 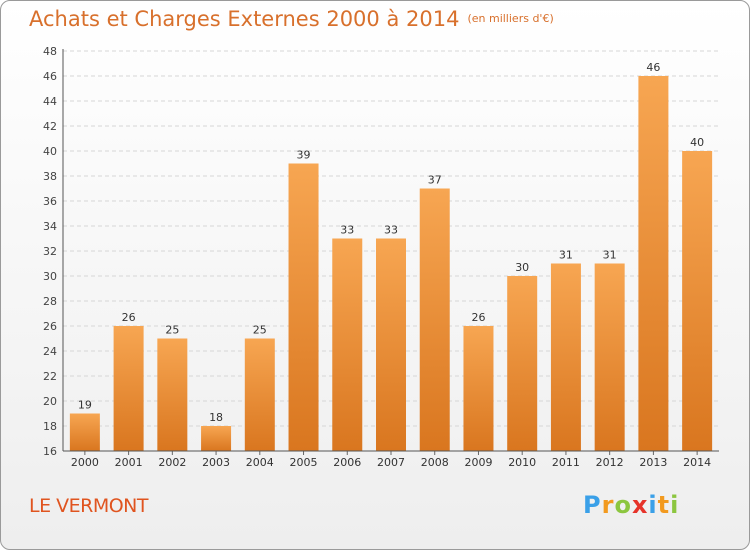 What do you see at coordinates (347, 344) in the screenshot?
I see `bar-2006` at bounding box center [347, 344].